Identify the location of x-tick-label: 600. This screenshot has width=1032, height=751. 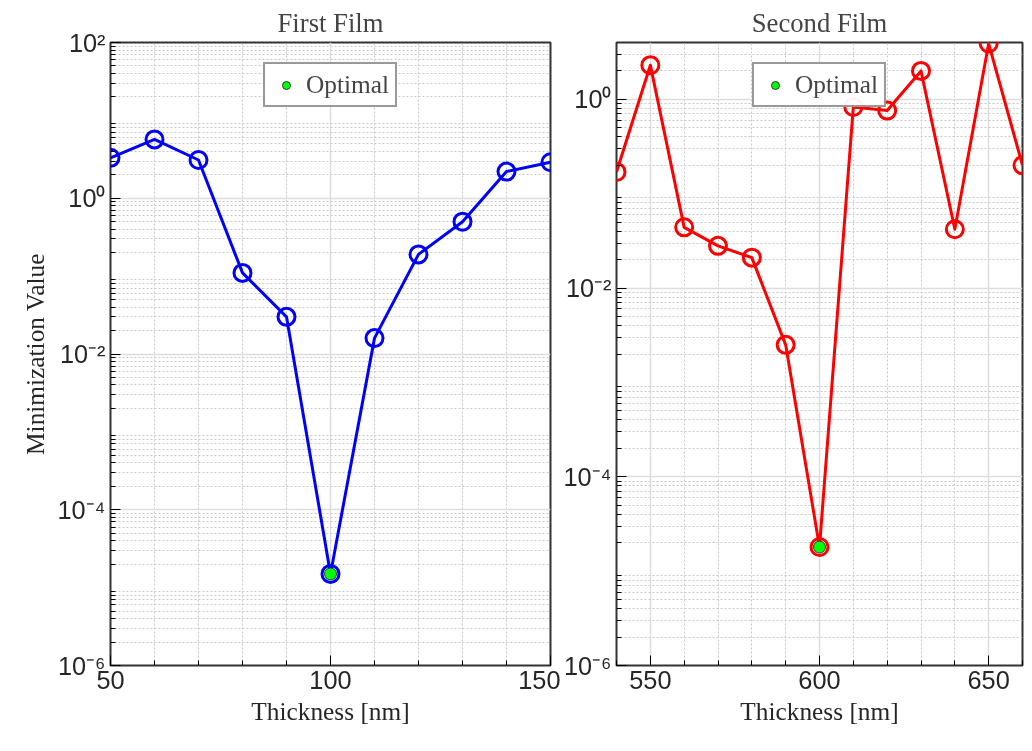
(819, 679).